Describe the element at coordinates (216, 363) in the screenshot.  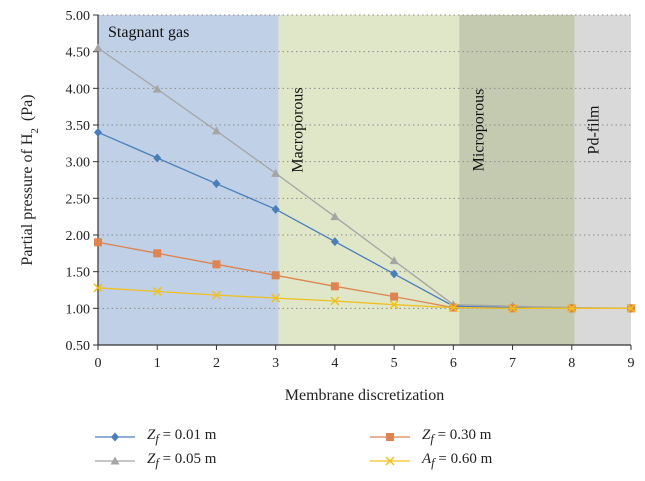
I see `x-tick-label-2: 2` at that location.